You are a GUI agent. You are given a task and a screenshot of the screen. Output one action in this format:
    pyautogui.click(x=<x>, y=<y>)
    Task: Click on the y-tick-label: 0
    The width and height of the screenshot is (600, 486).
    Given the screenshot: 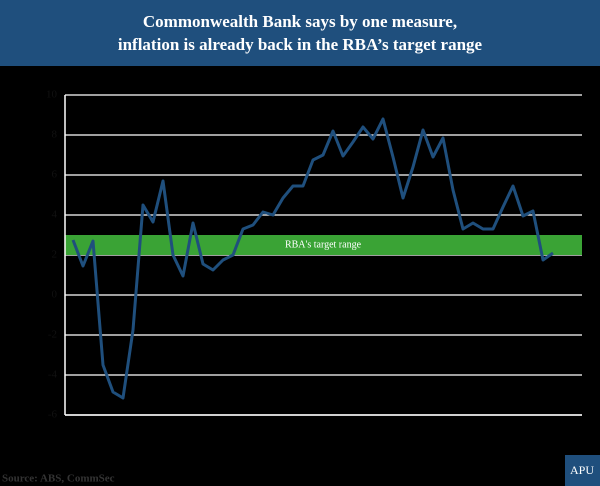 What is the action you would take?
    pyautogui.click(x=55, y=295)
    